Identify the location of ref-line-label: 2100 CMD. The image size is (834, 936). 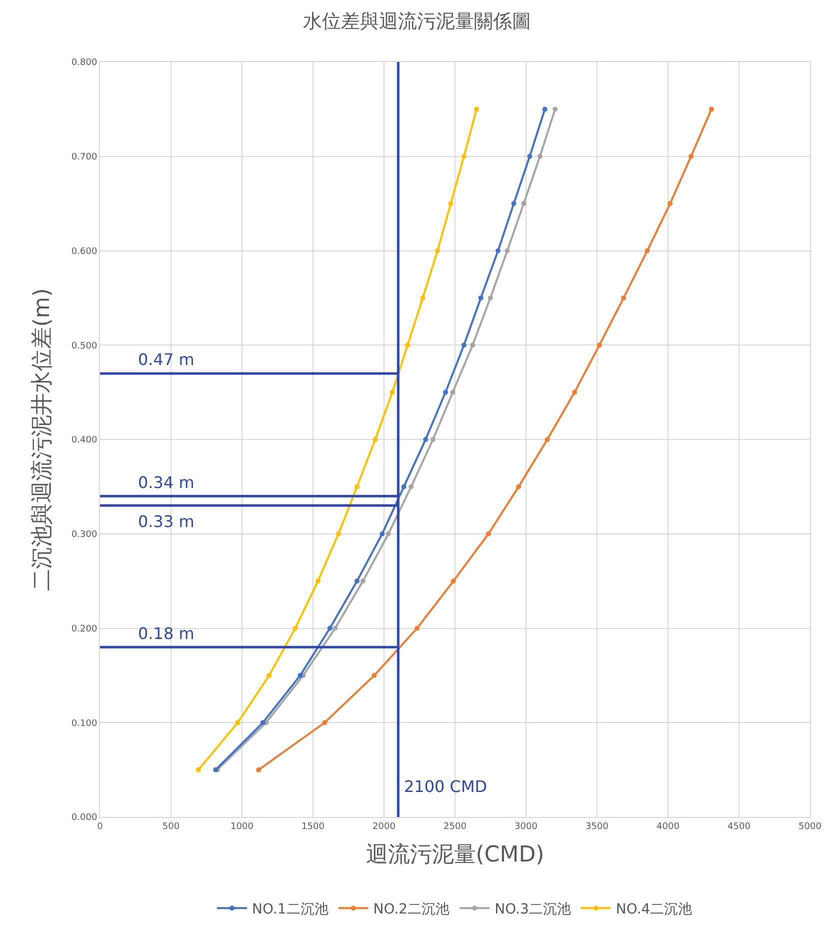
(446, 786).